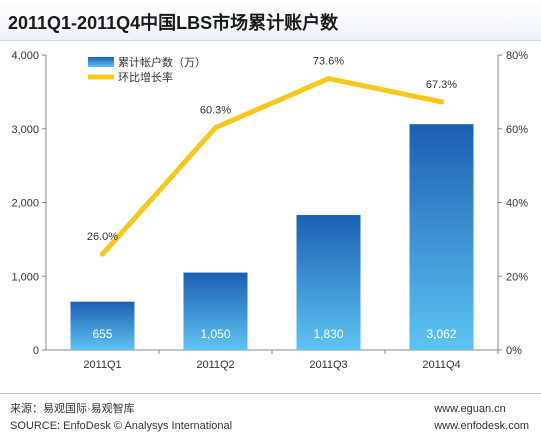 Image resolution: width=541 pixels, height=438 pixels. What do you see at coordinates (102, 334) in the screenshot?
I see `bar-value-label: 655` at bounding box center [102, 334].